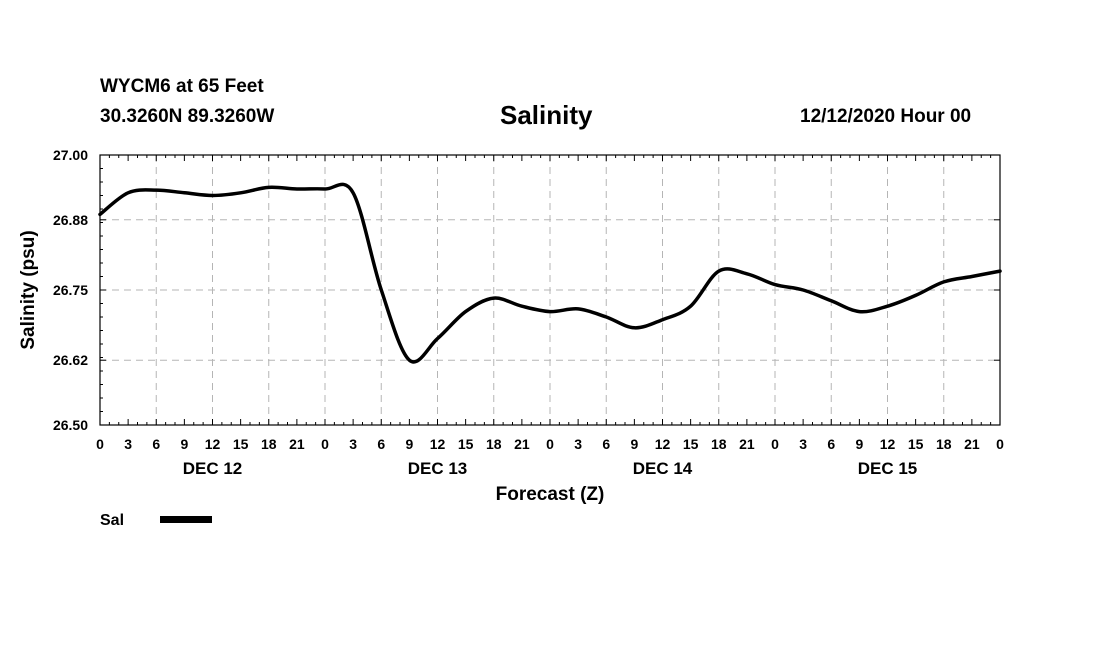 The image size is (1100, 650). Describe the element at coordinates (70, 360) in the screenshot. I see `y-tick-label: 26.62` at that location.